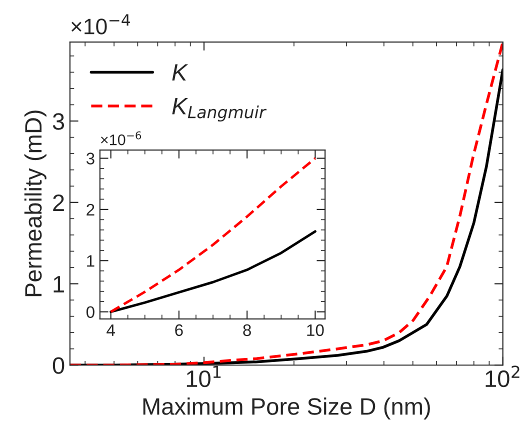 Image resolution: width=526 pixels, height=448 pixels. I want to click on x-axis-title: Maximum Pore Size D (nm), so click(286, 409).